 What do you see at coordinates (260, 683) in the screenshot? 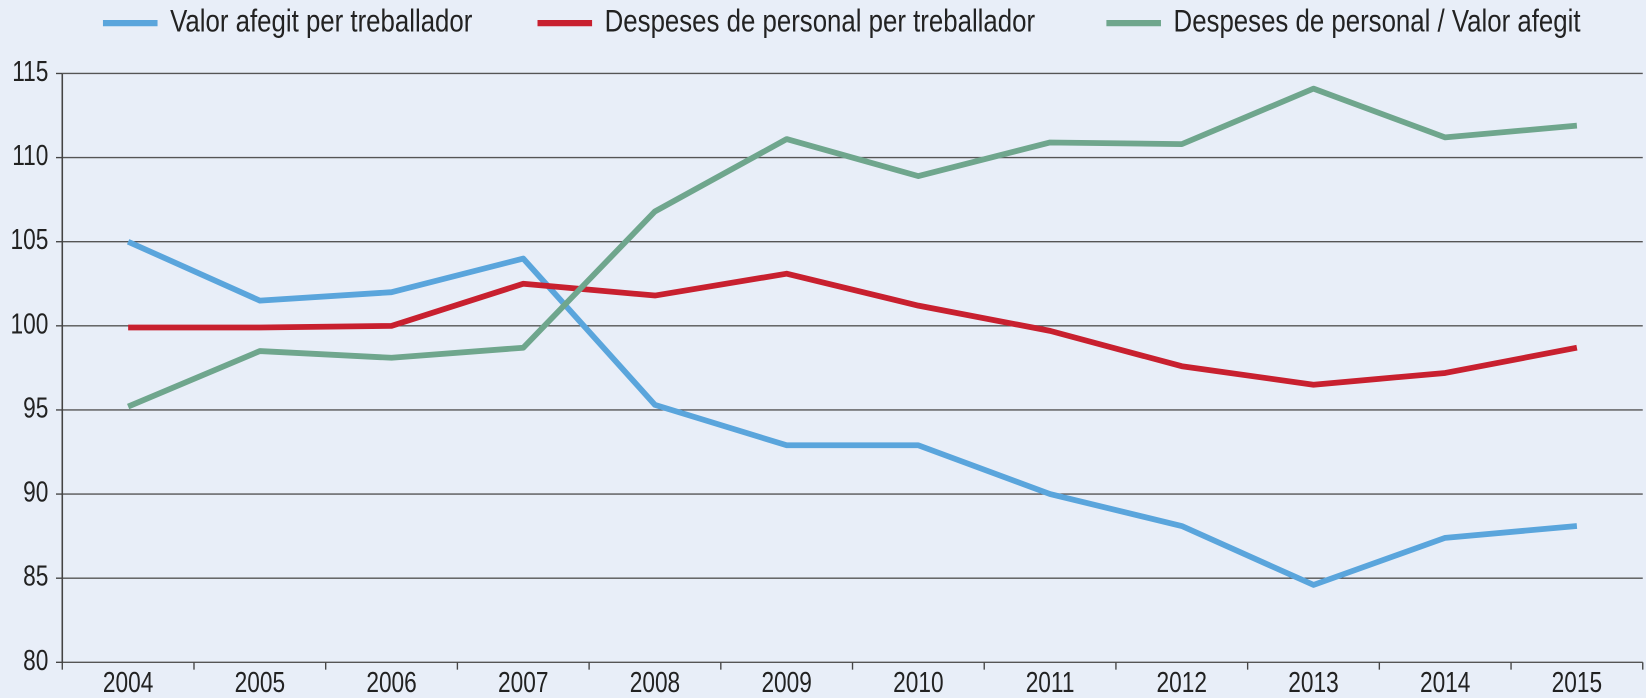
I see `x-tick-label: 2005` at bounding box center [260, 683].